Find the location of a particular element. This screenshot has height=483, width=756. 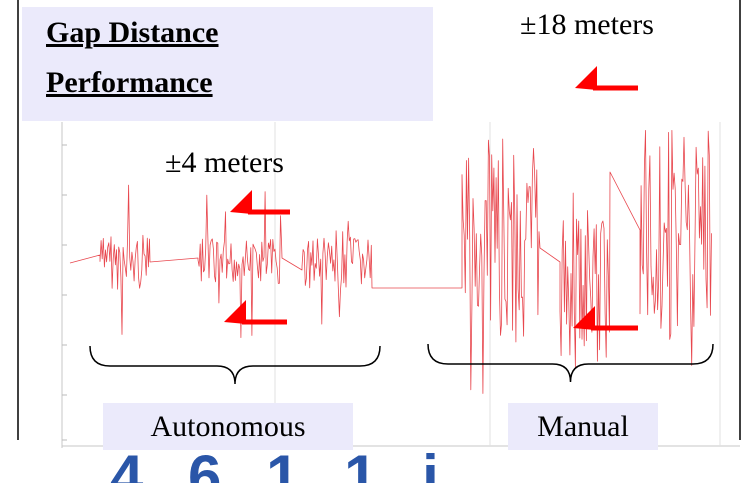

chart-title-line-2: Performance is located at coordinates (129, 82).